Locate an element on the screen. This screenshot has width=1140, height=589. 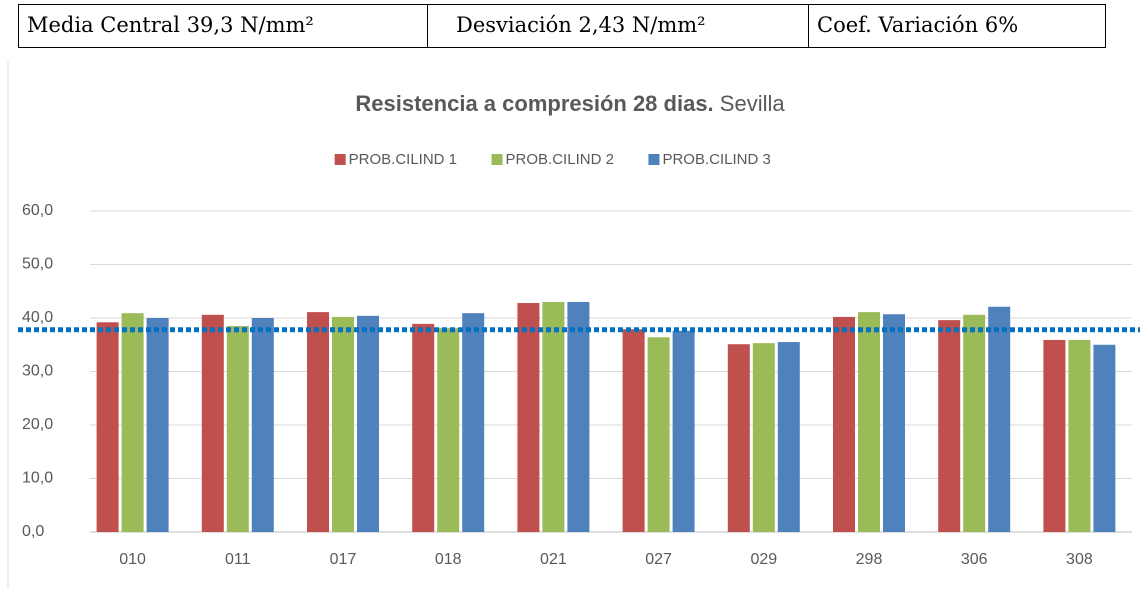
x-tick-label: 021 is located at coordinates (553, 559).